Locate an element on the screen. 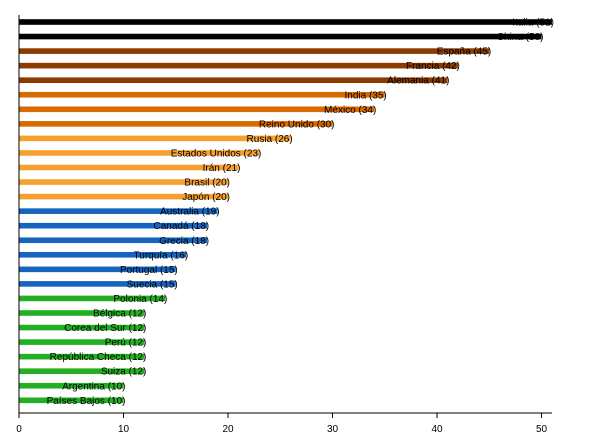 The image size is (602, 445). bar-label: Italia (51) is located at coordinates (533, 23).